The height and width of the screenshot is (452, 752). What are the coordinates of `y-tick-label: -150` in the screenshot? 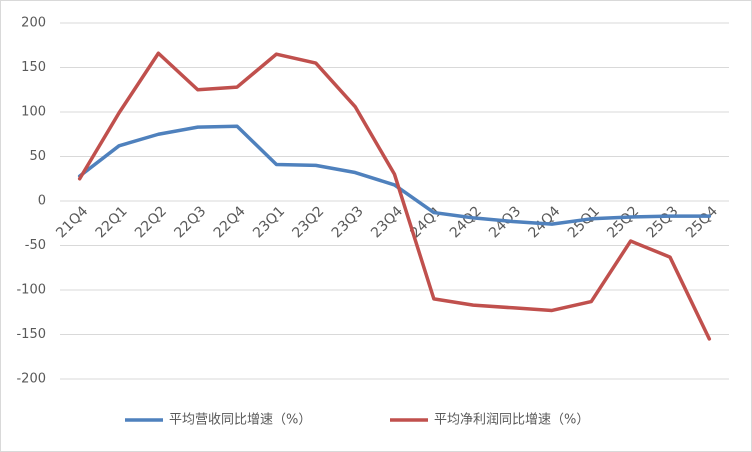 It's located at (31, 334).